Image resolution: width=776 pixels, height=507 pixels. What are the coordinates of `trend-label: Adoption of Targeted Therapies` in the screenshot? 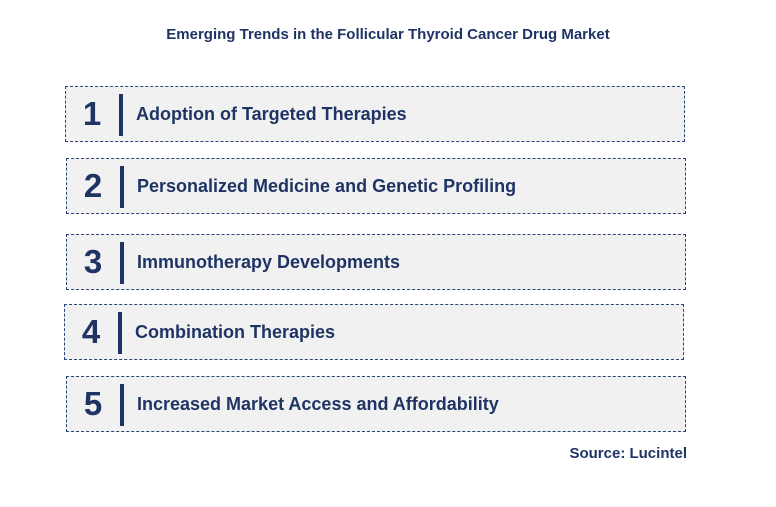 It's located at (271, 113).